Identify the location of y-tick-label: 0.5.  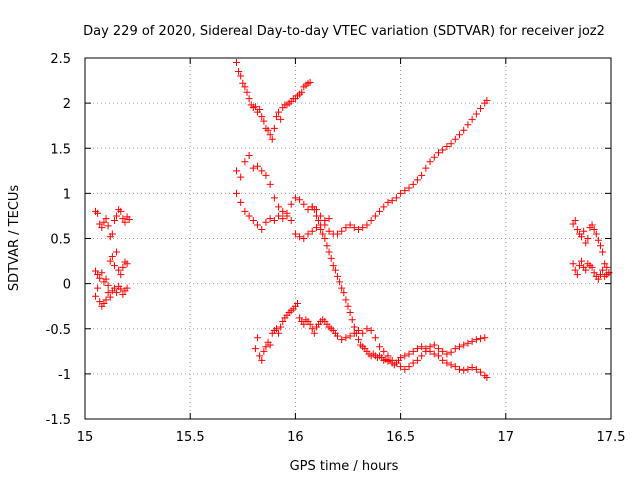
(60, 240).